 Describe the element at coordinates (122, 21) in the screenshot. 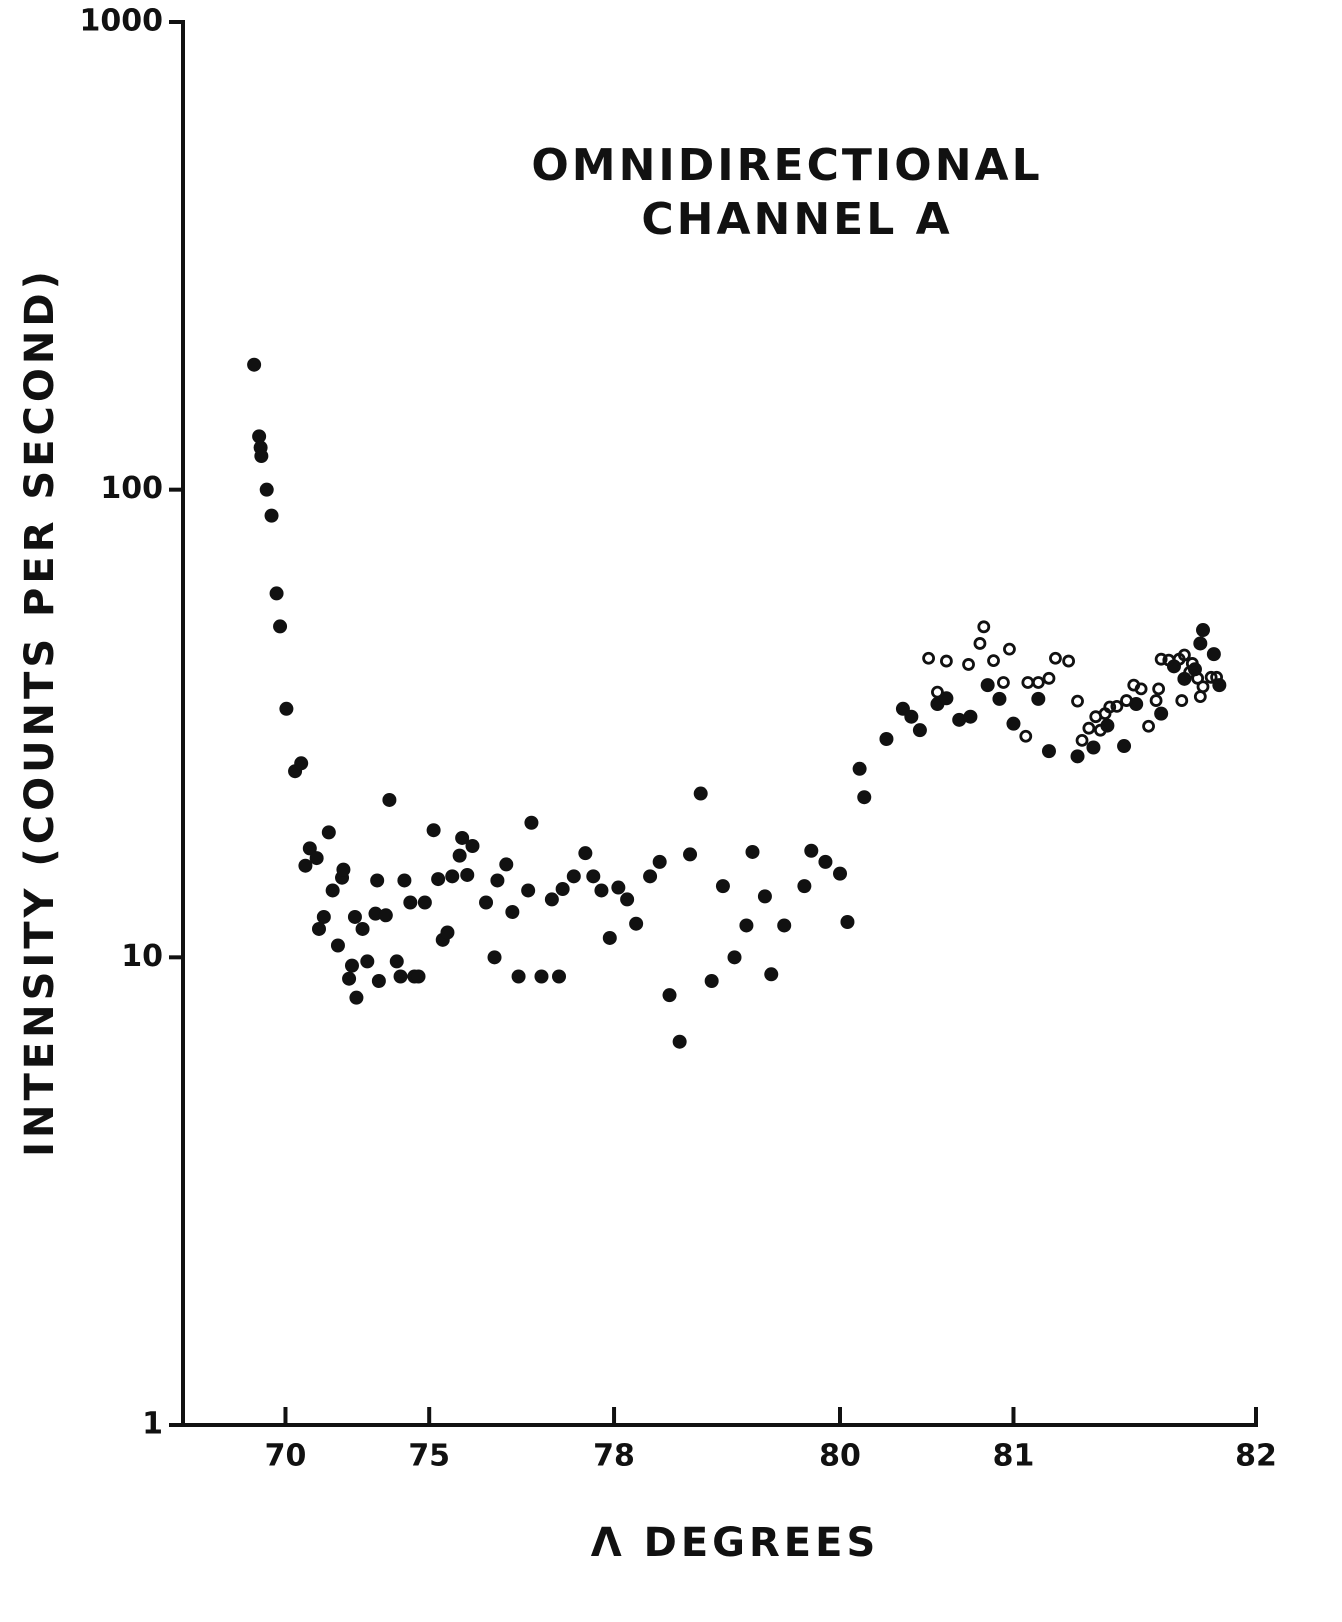

I see `y-tick-label: 1000` at that location.